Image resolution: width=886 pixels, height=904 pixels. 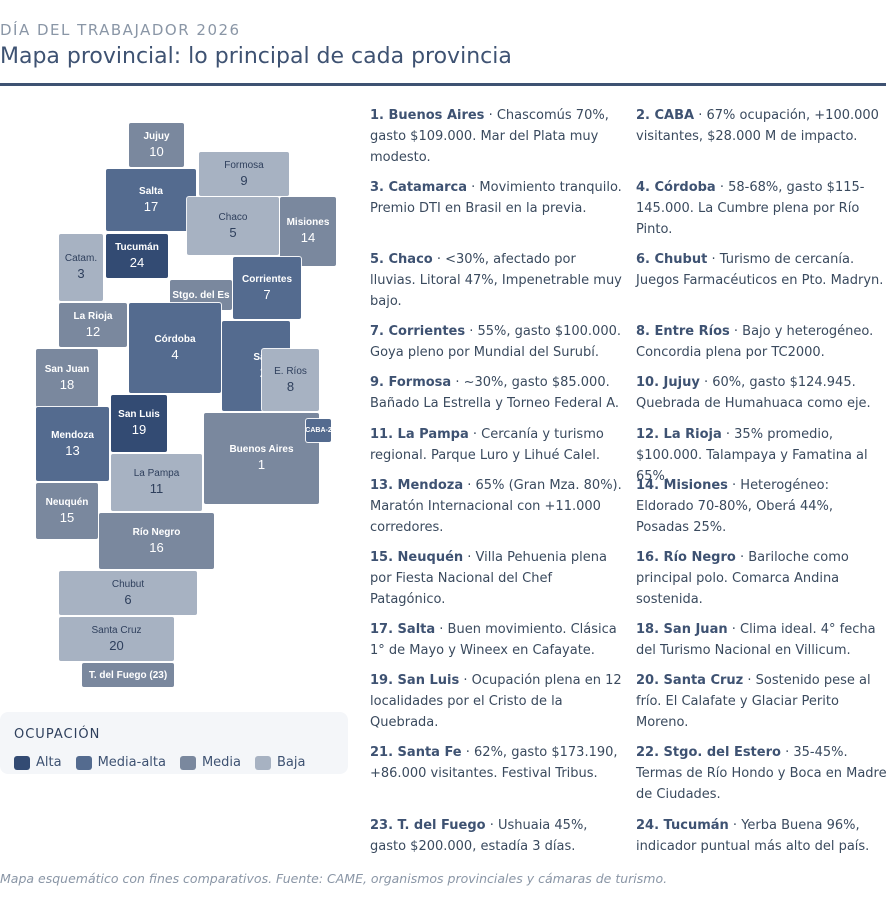 I want to click on tile-neuquen: Neuquén 15, so click(x=67, y=511).